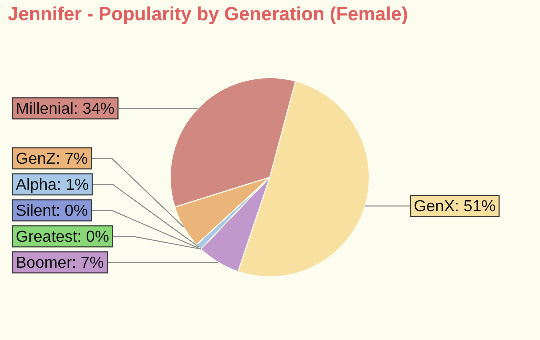 The width and height of the screenshot is (540, 340). Describe the element at coordinates (65, 109) in the screenshot. I see `slice-label: Millenial: 34%` at that location.